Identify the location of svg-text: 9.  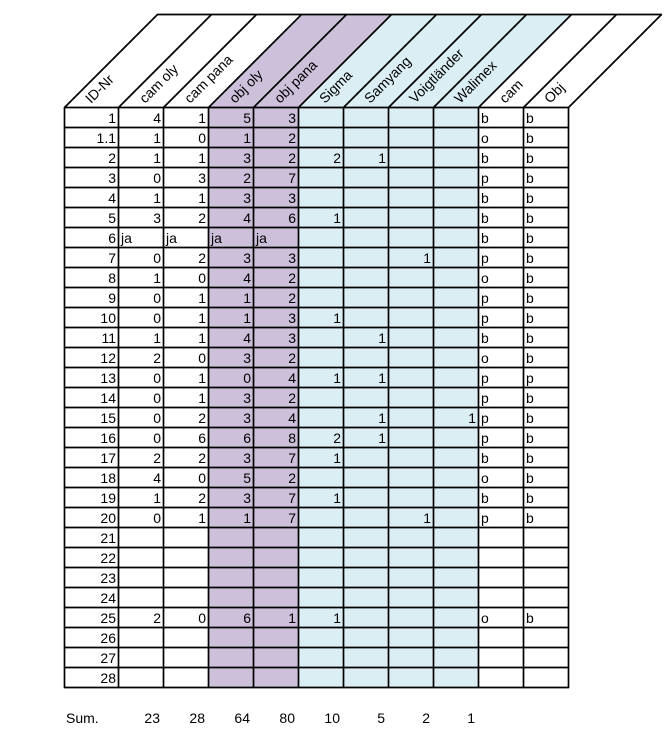
(112, 298).